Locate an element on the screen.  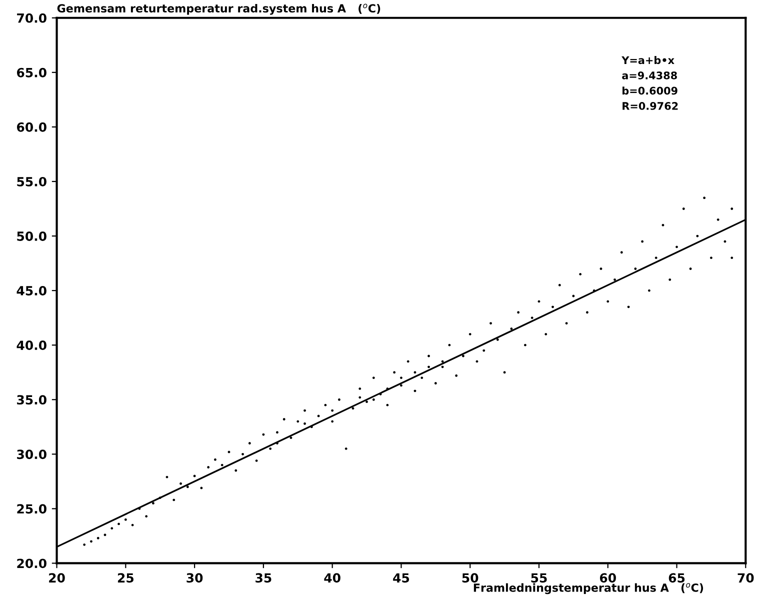
y-tick-label: 30.0 is located at coordinates (31, 455).